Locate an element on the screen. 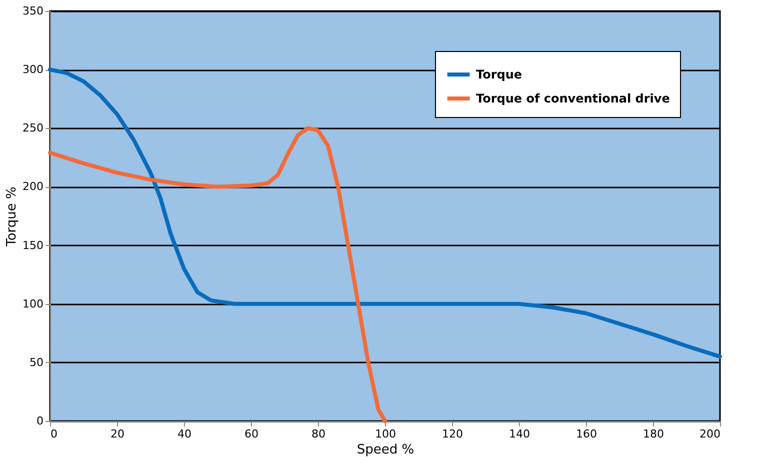 The image size is (759, 476). x-tick-label: 20 is located at coordinates (117, 434).